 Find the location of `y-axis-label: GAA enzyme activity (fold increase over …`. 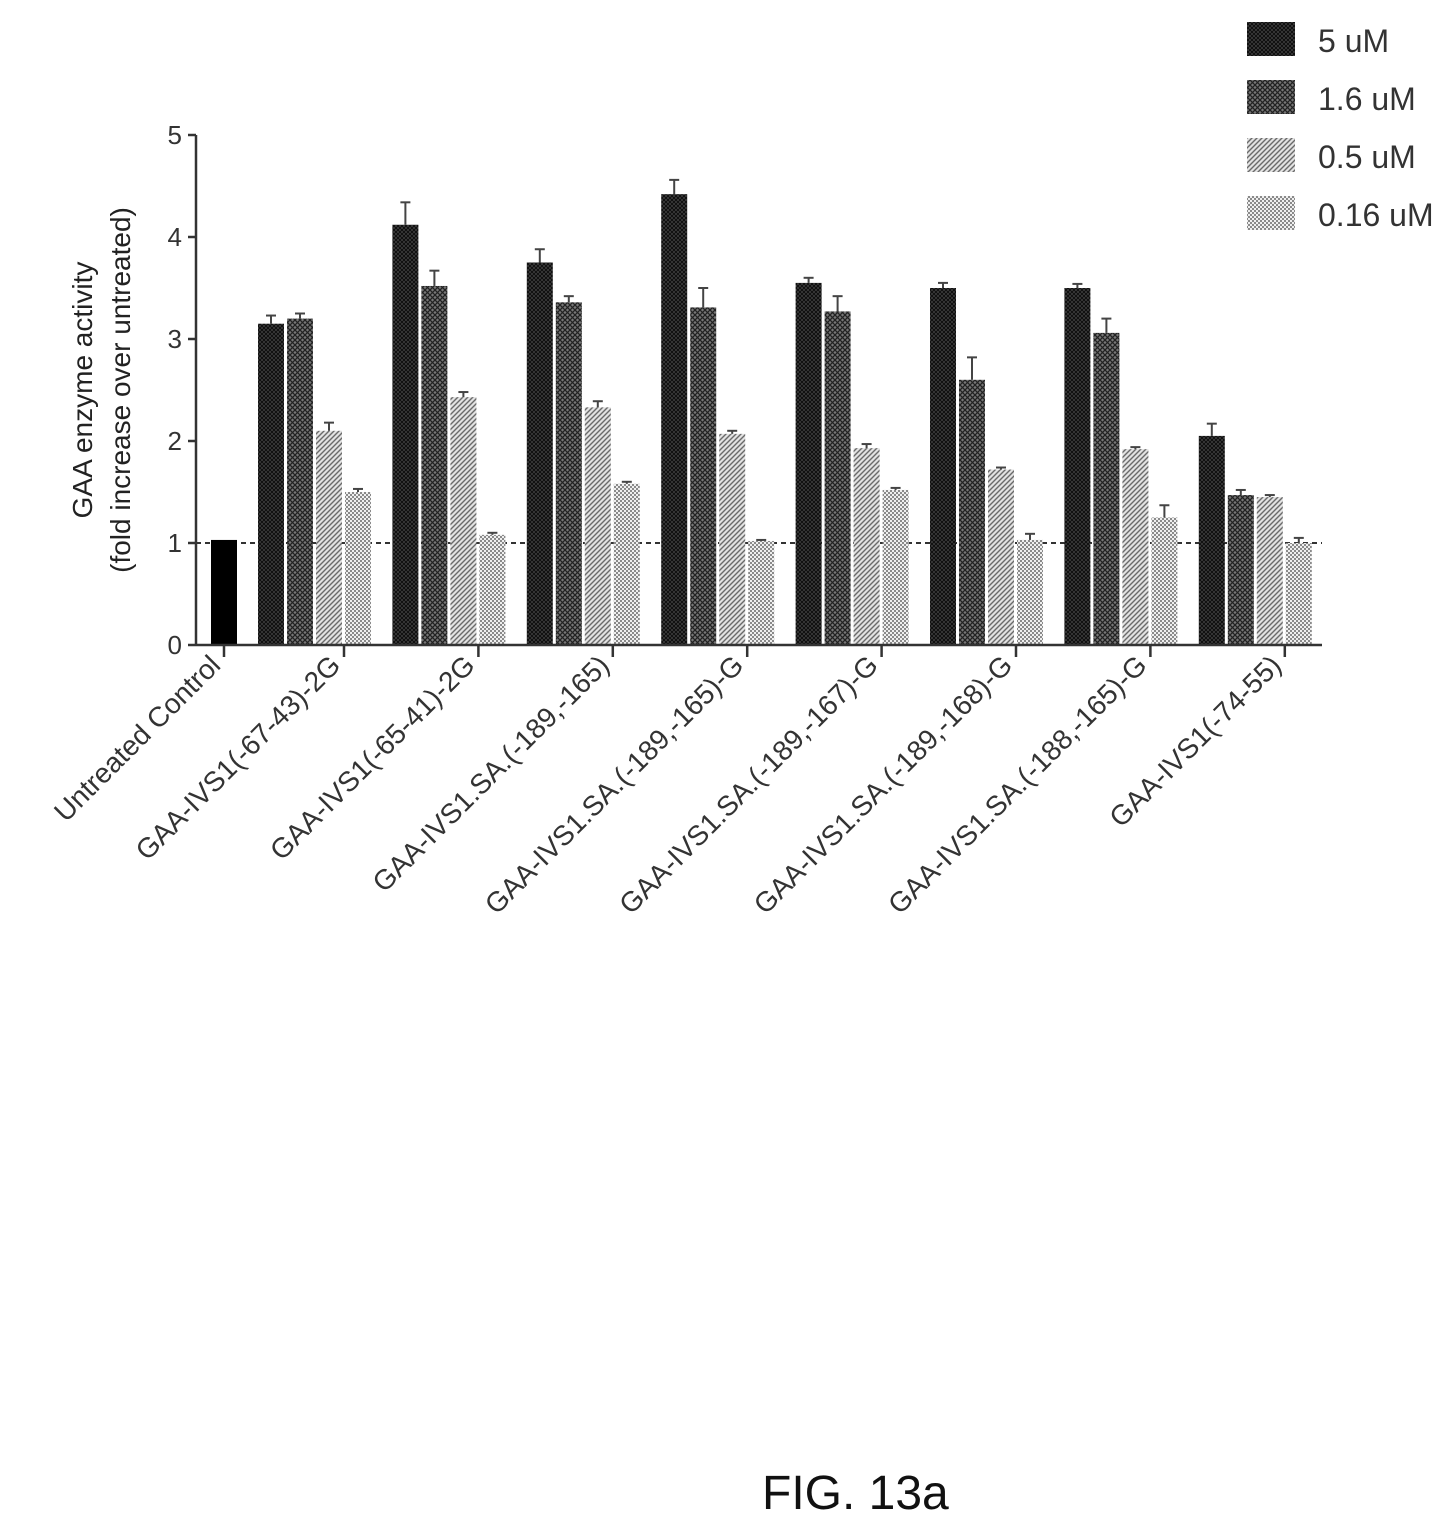

y-axis-label: GAA enzyme activity (fold increase over … is located at coordinates (101, 390).